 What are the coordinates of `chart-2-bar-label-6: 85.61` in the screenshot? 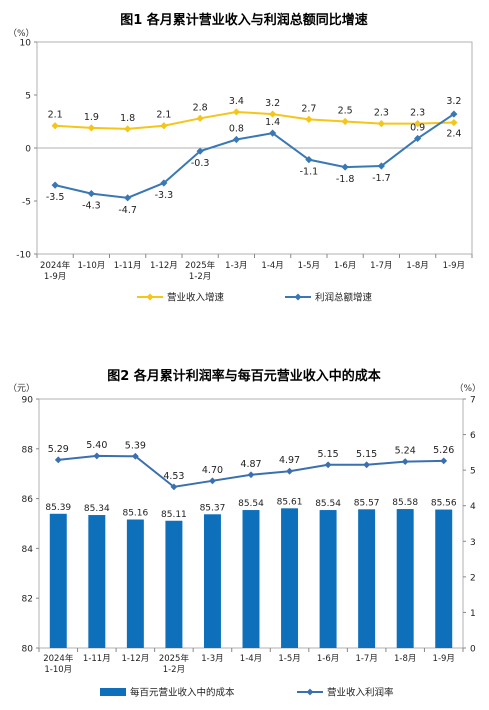 It's located at (290, 502).